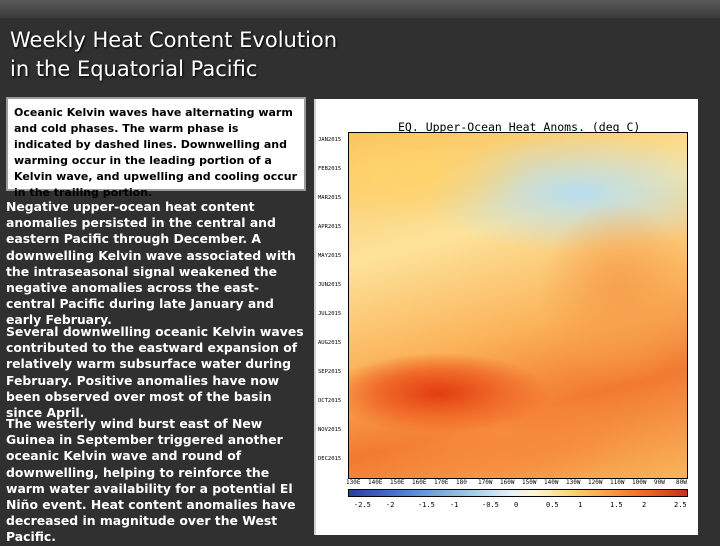 The height and width of the screenshot is (546, 720). Describe the element at coordinates (573, 482) in the screenshot. I see `x-axis-label: 130W` at that location.